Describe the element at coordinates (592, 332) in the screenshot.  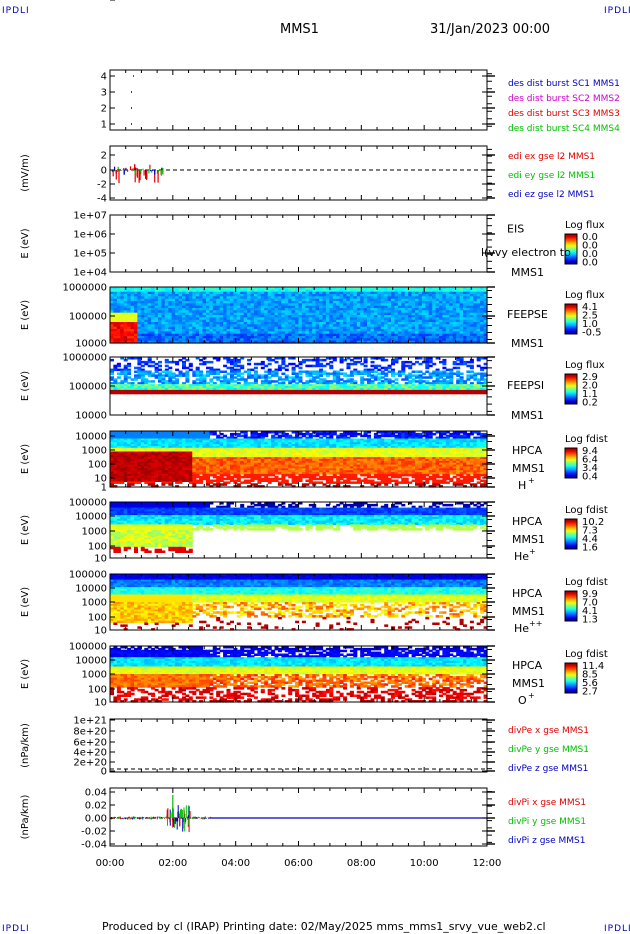
I see `colorbar-tick-label: -0.5` at that location.